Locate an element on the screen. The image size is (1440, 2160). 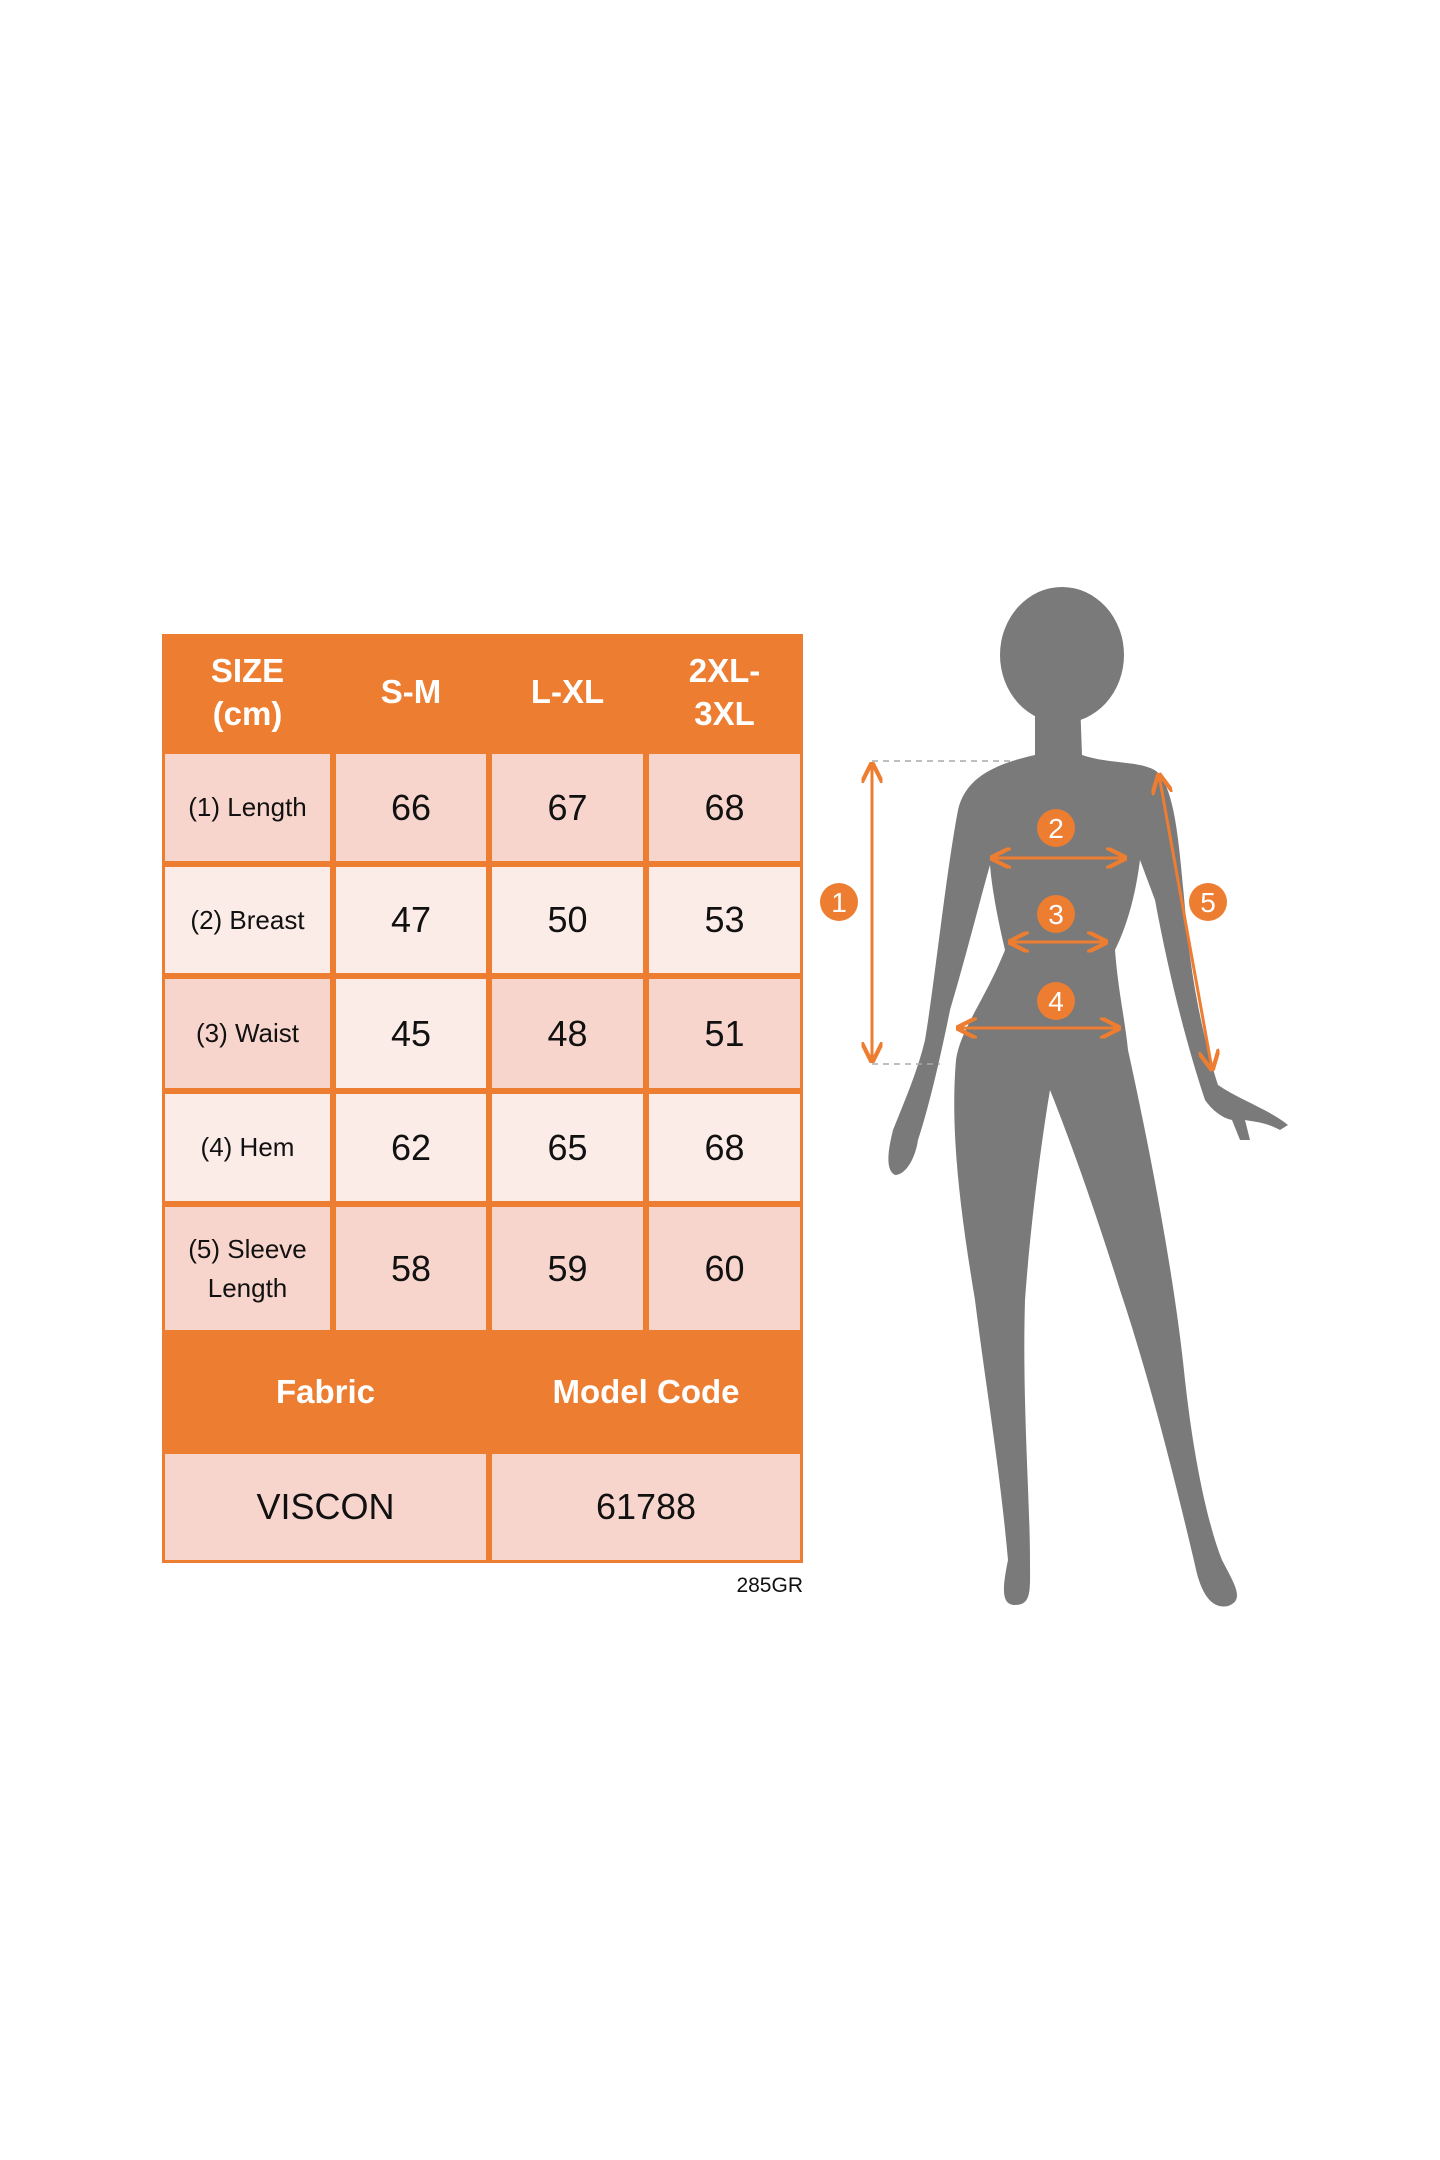
column-header: L-XL is located at coordinates (567, 692).